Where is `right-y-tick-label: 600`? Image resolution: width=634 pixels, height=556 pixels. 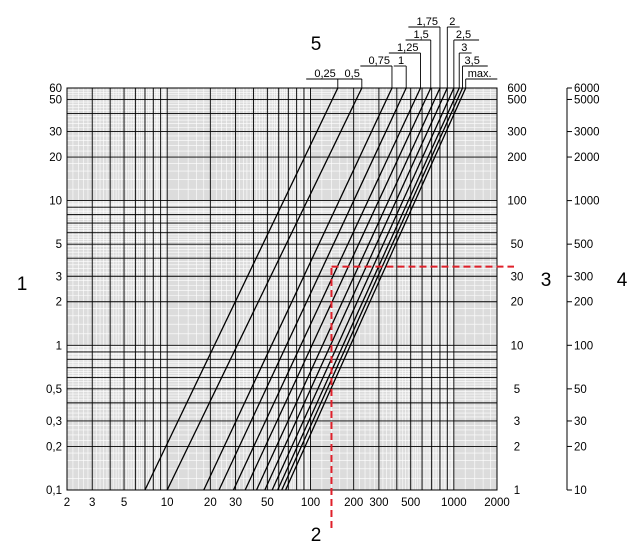
right-y-tick-label: 600 is located at coordinates (516, 89).